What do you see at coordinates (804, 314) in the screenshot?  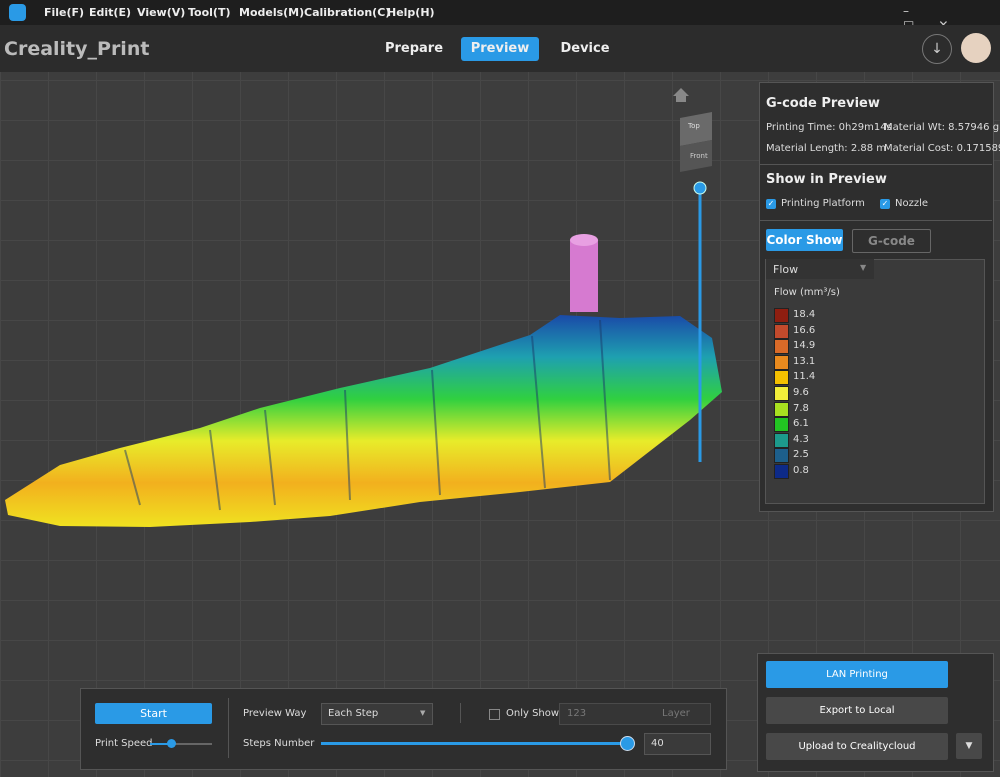 I see `legend-label: 18.4` at bounding box center [804, 314].